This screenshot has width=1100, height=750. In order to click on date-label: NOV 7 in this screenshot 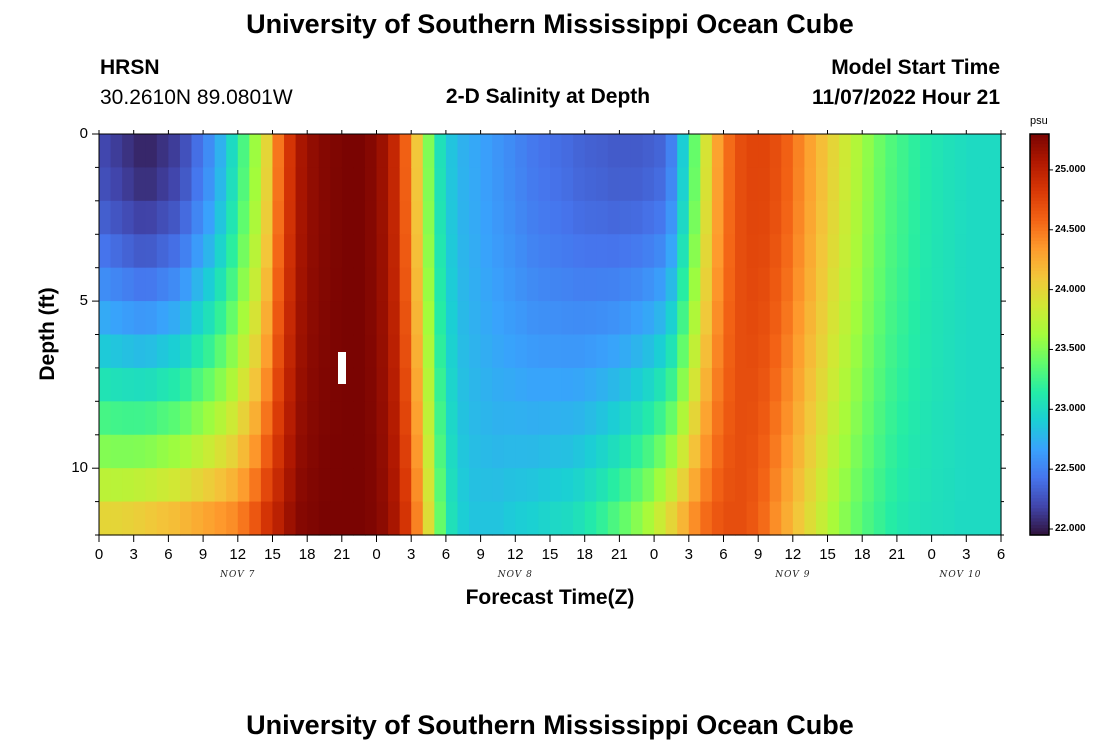, I will do `click(238, 575)`.